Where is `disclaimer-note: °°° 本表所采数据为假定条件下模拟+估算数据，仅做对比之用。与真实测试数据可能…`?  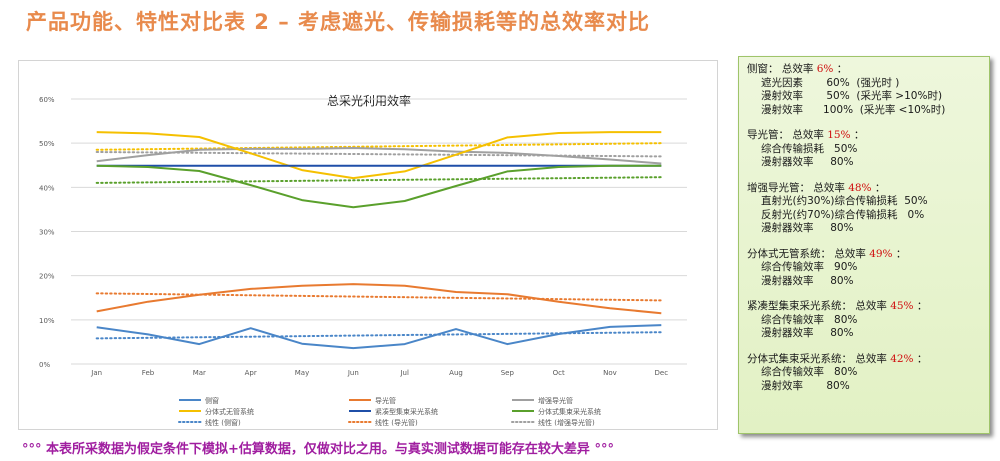 disclaimer-note: °°° 本表所采数据为假定条件下模拟+估算数据，仅做对比之用。与真实测试数据可能… is located at coordinates (318, 449).